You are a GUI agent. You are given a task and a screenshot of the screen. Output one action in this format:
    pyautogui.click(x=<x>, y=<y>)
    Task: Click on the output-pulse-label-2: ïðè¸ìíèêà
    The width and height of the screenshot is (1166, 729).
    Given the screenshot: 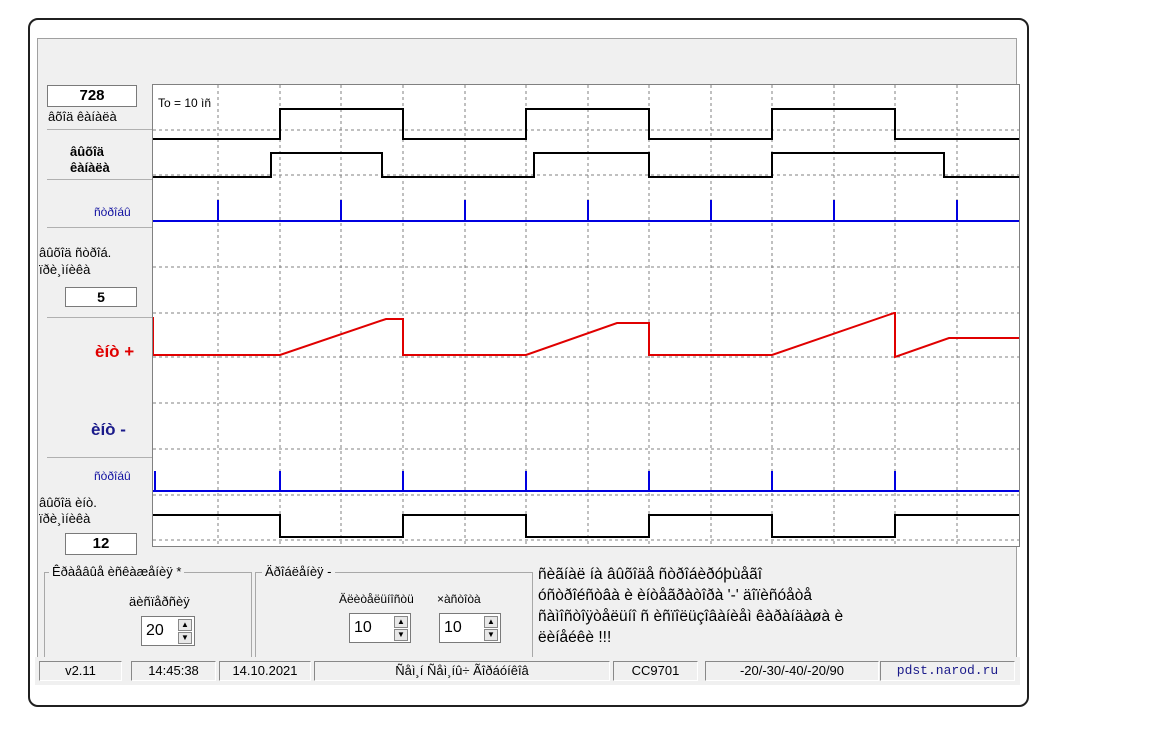 What is the action you would take?
    pyautogui.click(x=65, y=269)
    